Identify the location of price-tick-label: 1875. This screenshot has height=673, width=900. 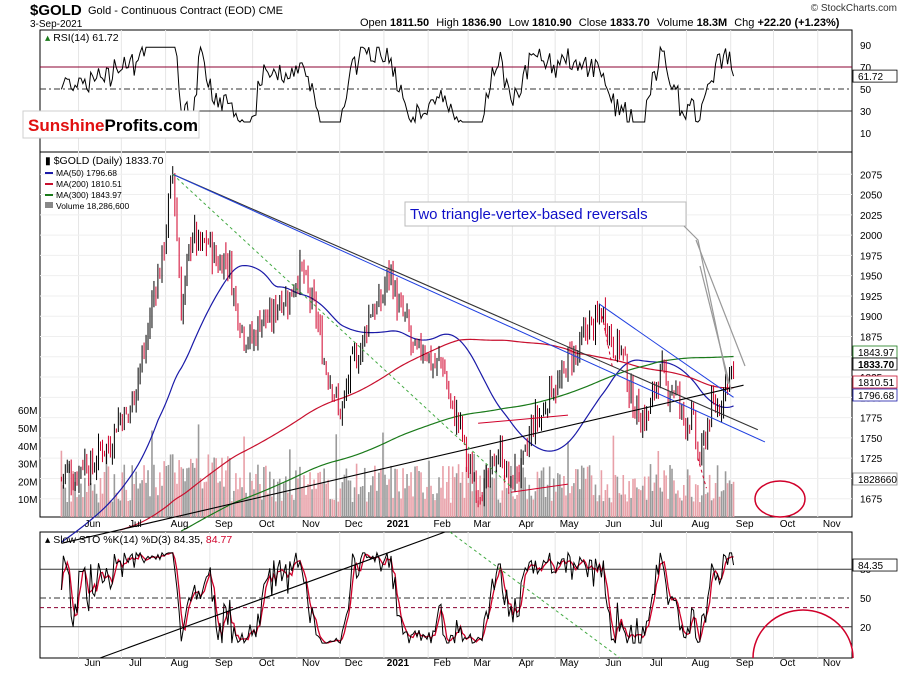
(871, 338).